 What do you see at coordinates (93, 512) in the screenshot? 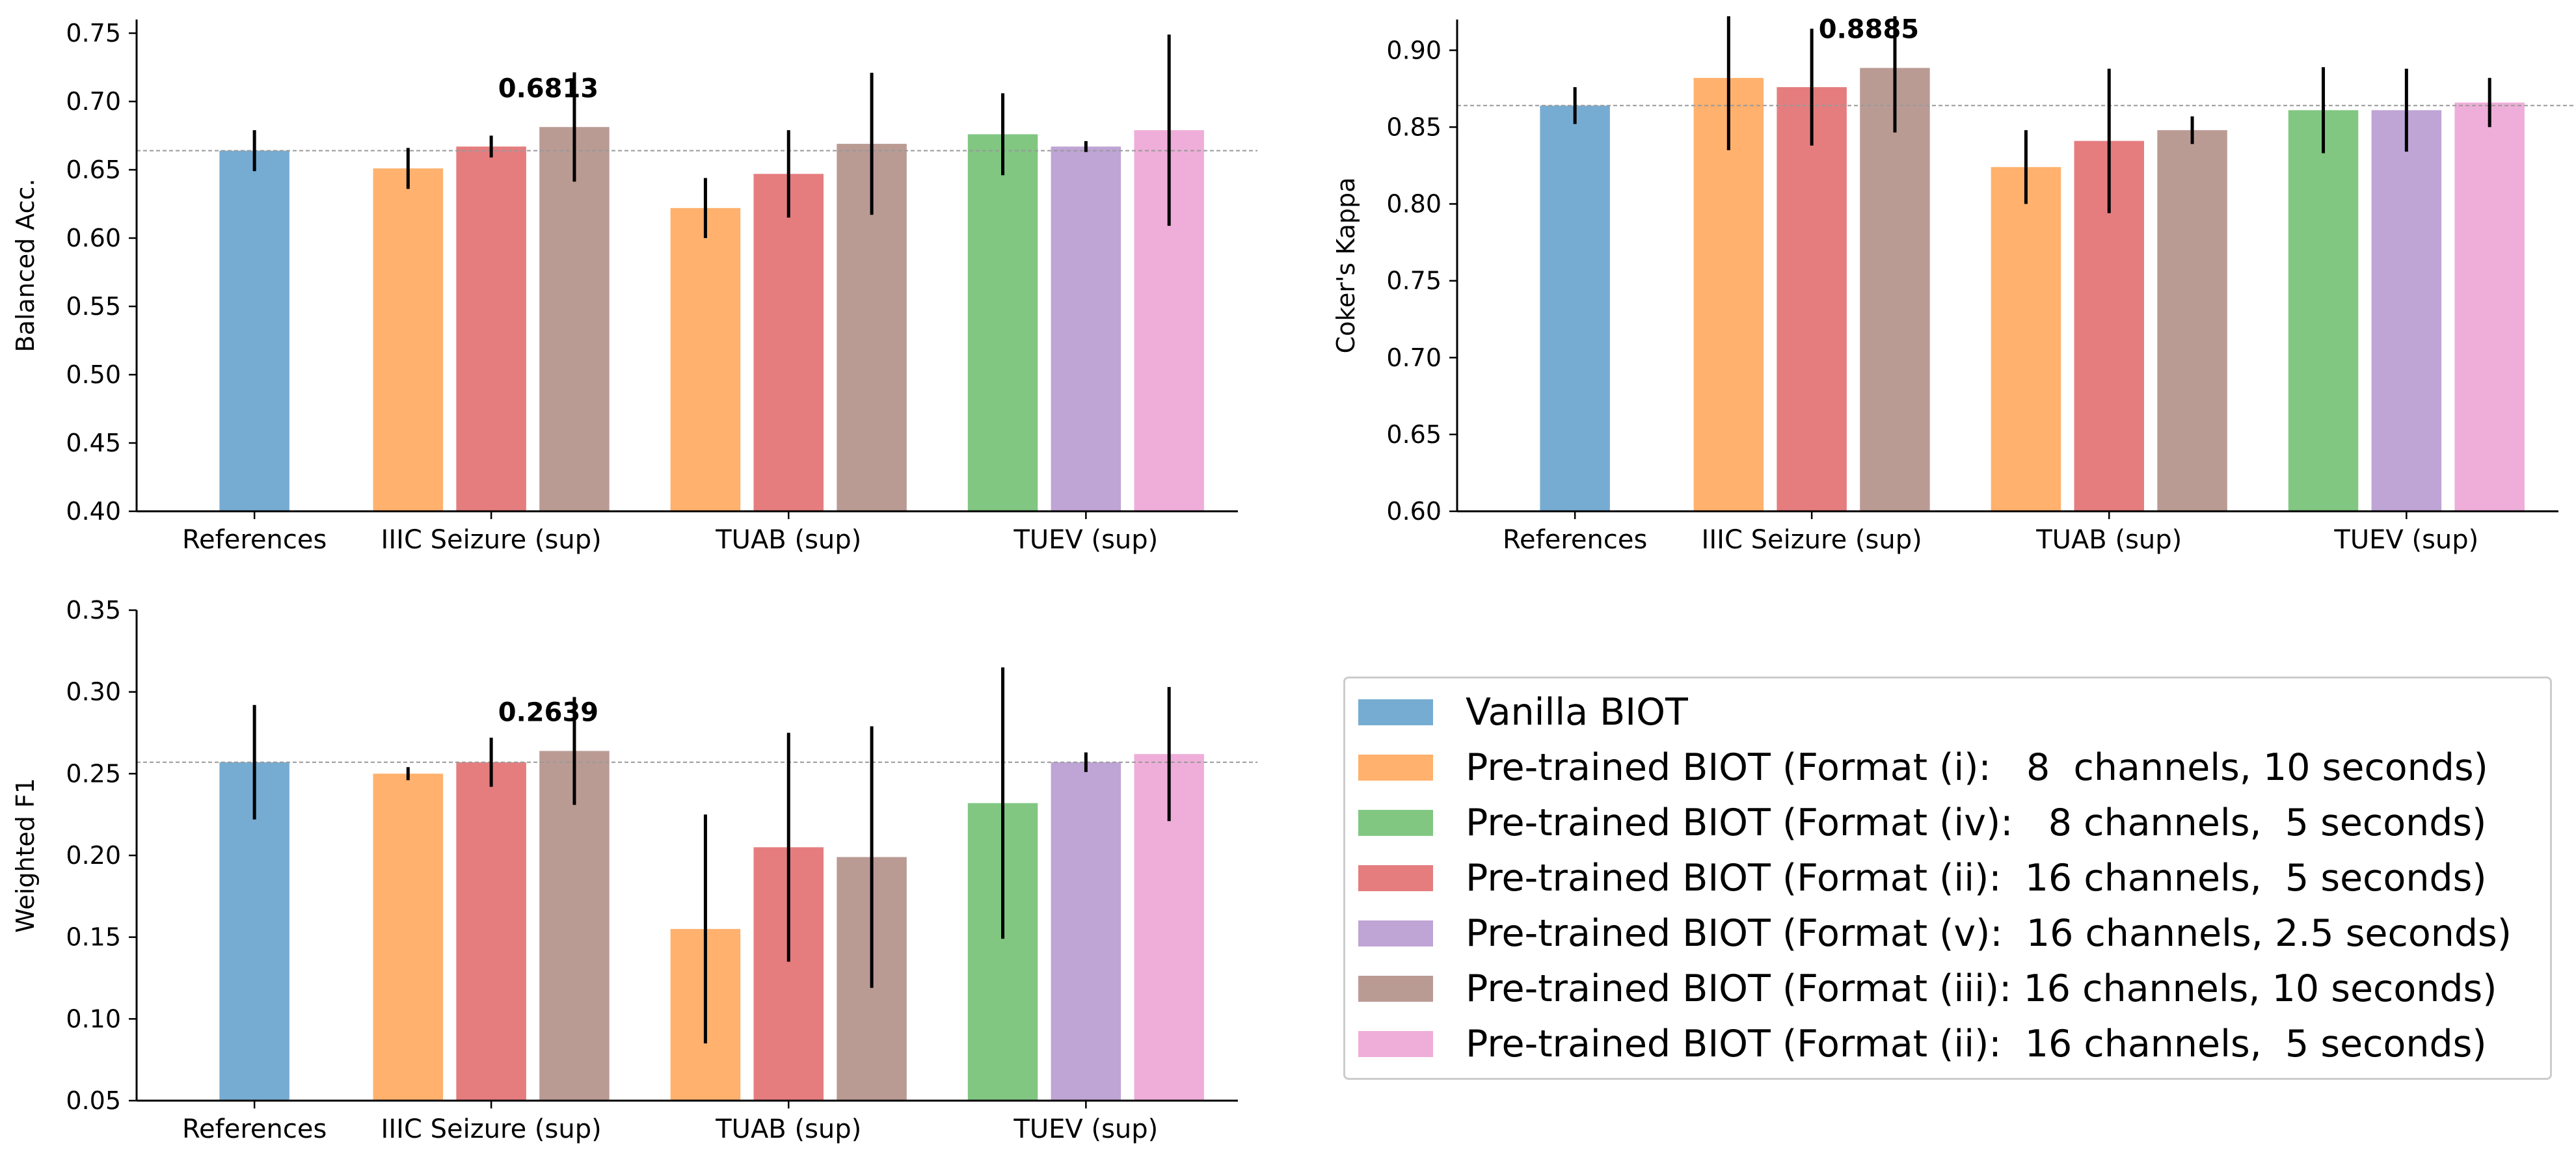
I see `y-tick-label: 0.40` at bounding box center [93, 512].